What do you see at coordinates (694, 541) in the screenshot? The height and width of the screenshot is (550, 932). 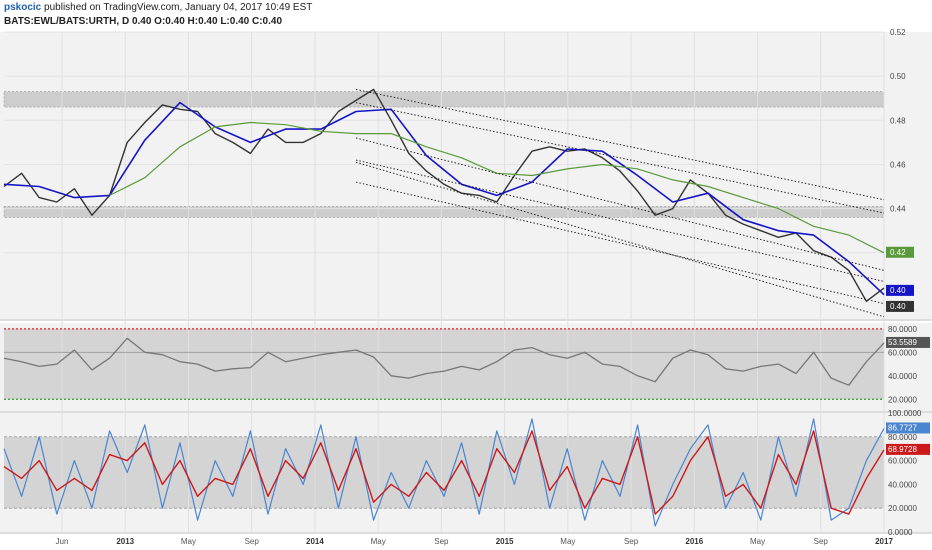 I see `x-tick-label: 2016` at bounding box center [694, 541].